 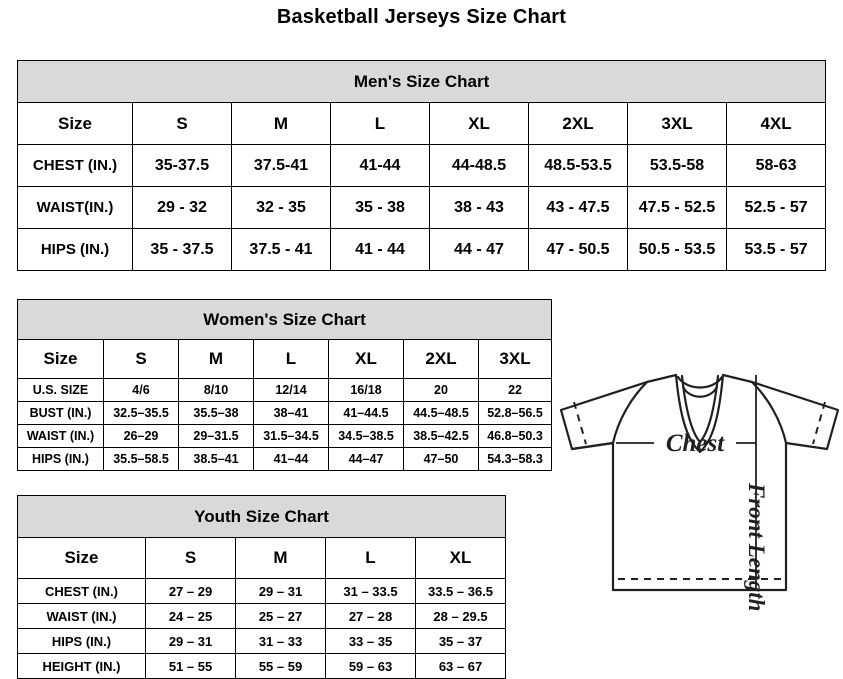 What do you see at coordinates (291, 413) in the screenshot?
I see `womens-cell-bust-l: 38–41` at bounding box center [291, 413].